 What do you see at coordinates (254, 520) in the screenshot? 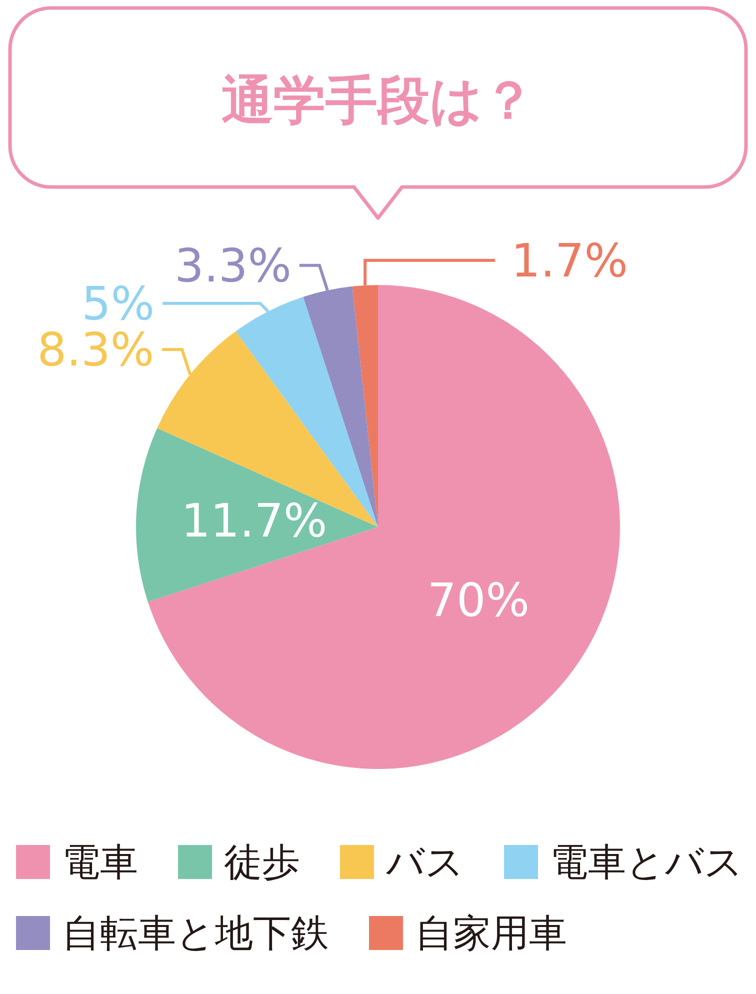
I see `data-label: 11.7%` at bounding box center [254, 520].